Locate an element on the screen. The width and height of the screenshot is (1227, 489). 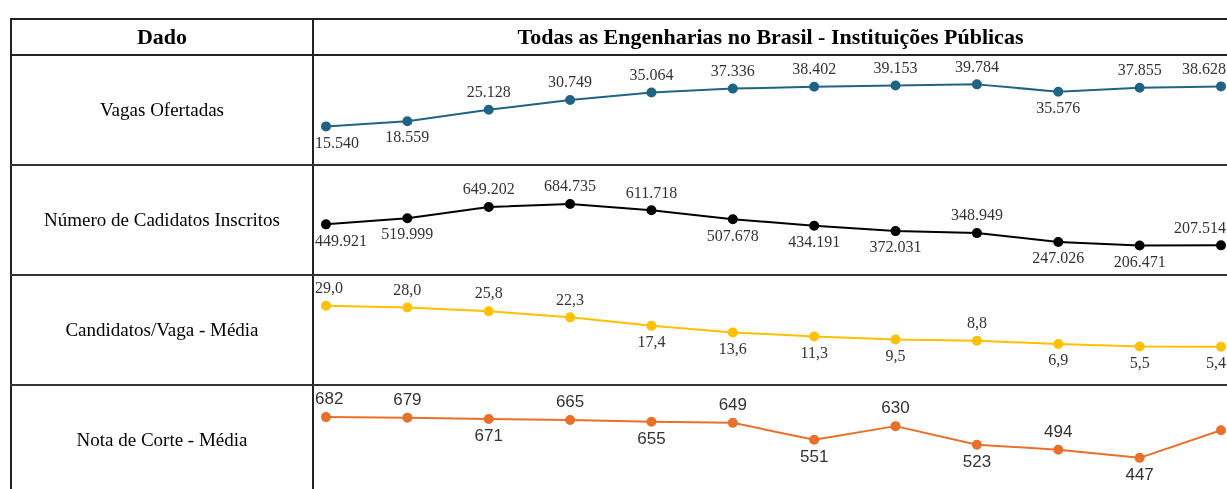
data-label: 649 is located at coordinates (733, 405).